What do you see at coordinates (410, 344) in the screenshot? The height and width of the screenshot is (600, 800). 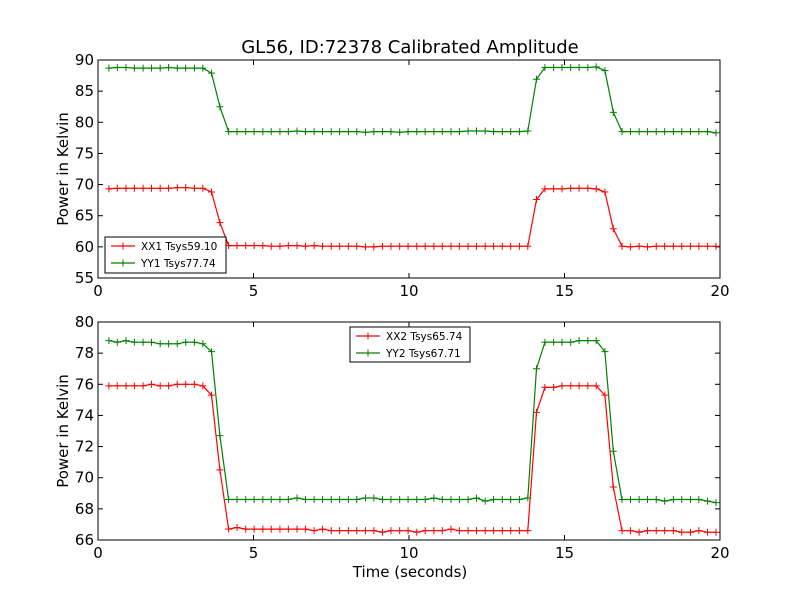 I see `bottom-legend: XX2 Tsys65.74 YY2 Tsys67.71` at bounding box center [410, 344].